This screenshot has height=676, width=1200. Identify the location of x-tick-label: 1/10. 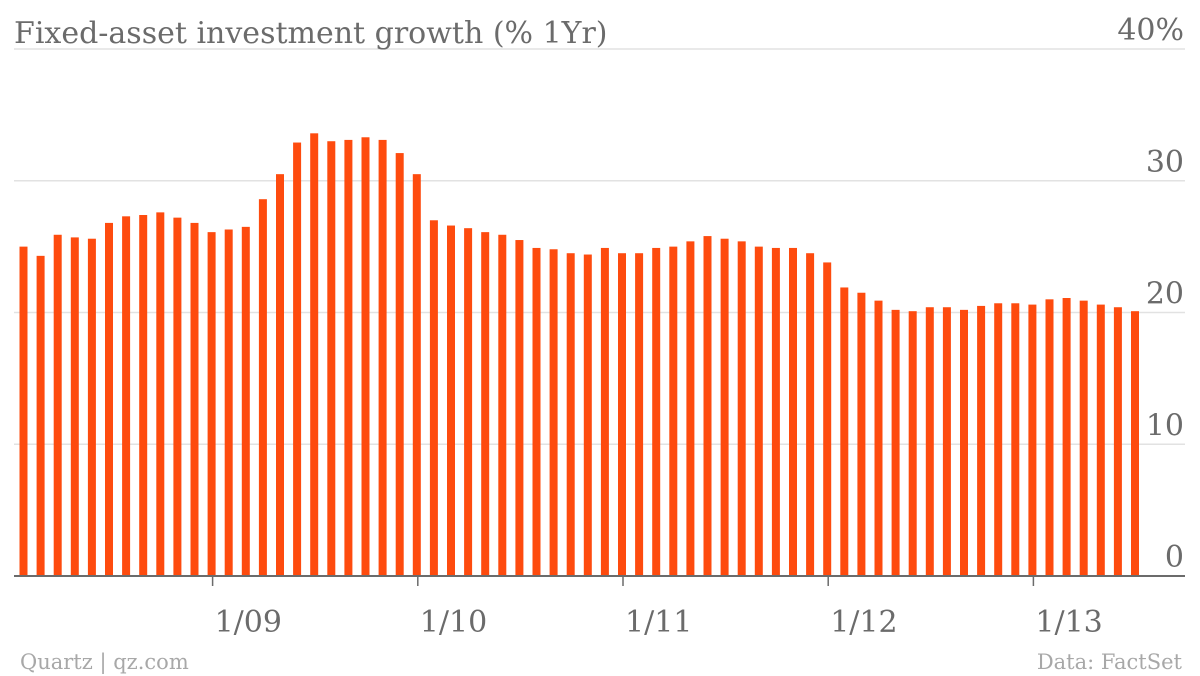
(453, 622).